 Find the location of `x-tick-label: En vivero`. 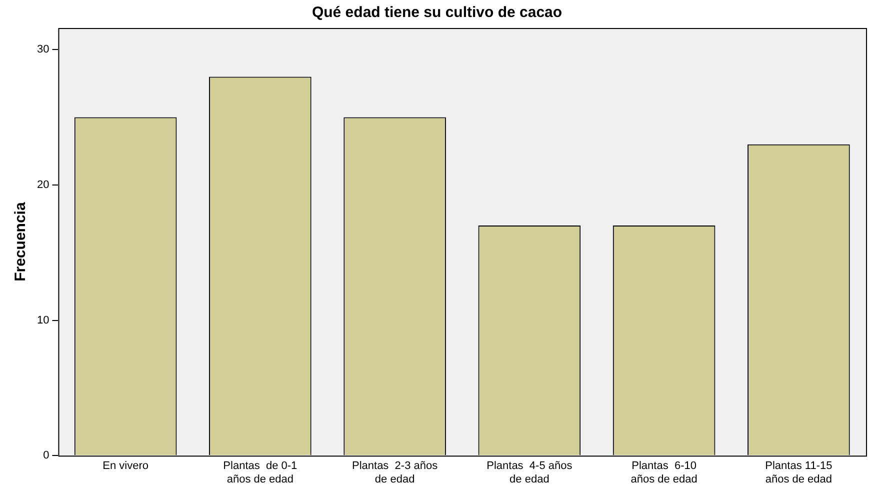

x-tick-label: En vivero is located at coordinates (125, 466).